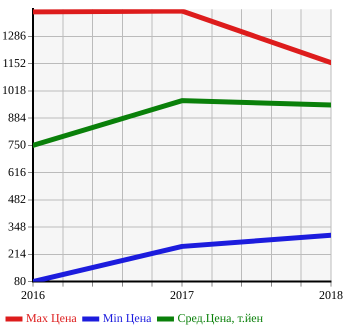 The height and width of the screenshot is (335, 345). Describe the element at coordinates (33, 295) in the screenshot. I see `x-tick-label: 2016` at that location.